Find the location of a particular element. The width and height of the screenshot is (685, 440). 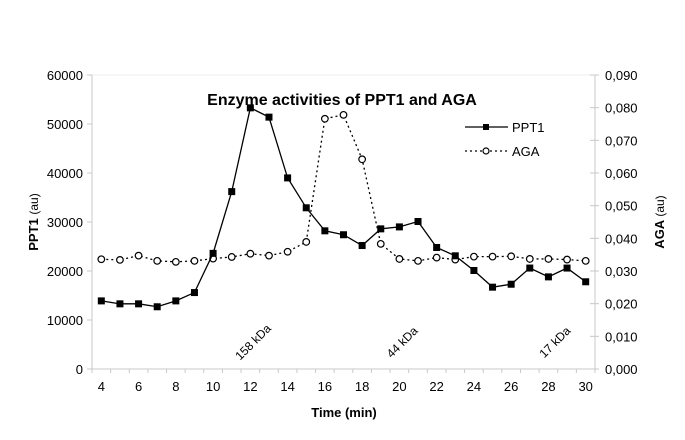

x-tick-label: 18 is located at coordinates (362, 386).